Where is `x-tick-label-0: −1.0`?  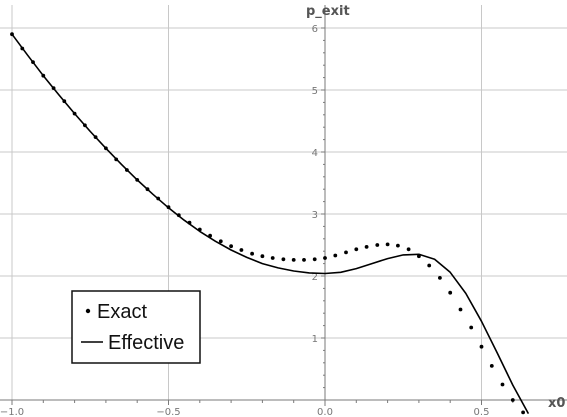
x-tick-label-0: −1.0 is located at coordinates (12, 412).